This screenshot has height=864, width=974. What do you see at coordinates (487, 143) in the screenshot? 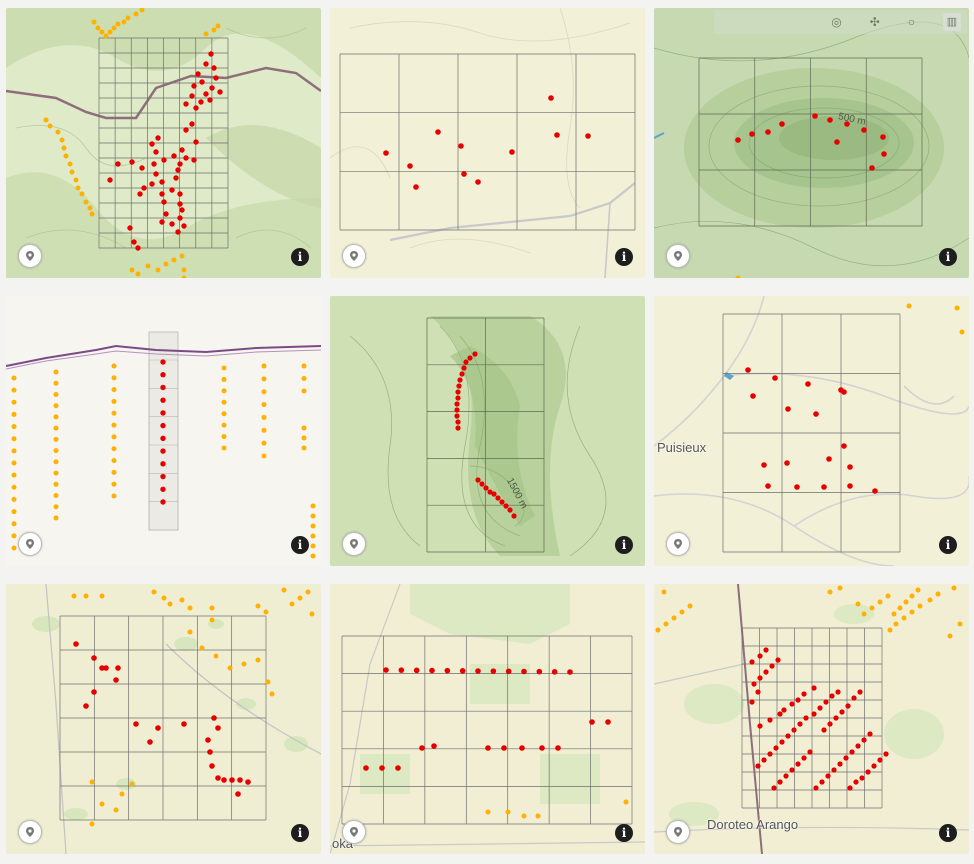
I see `map-tile-2: i` at bounding box center [487, 143].